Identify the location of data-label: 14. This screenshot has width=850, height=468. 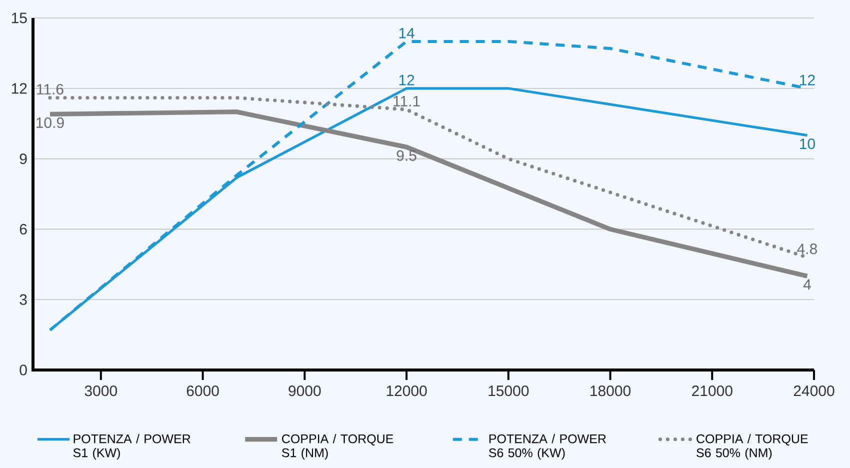
(406, 33).